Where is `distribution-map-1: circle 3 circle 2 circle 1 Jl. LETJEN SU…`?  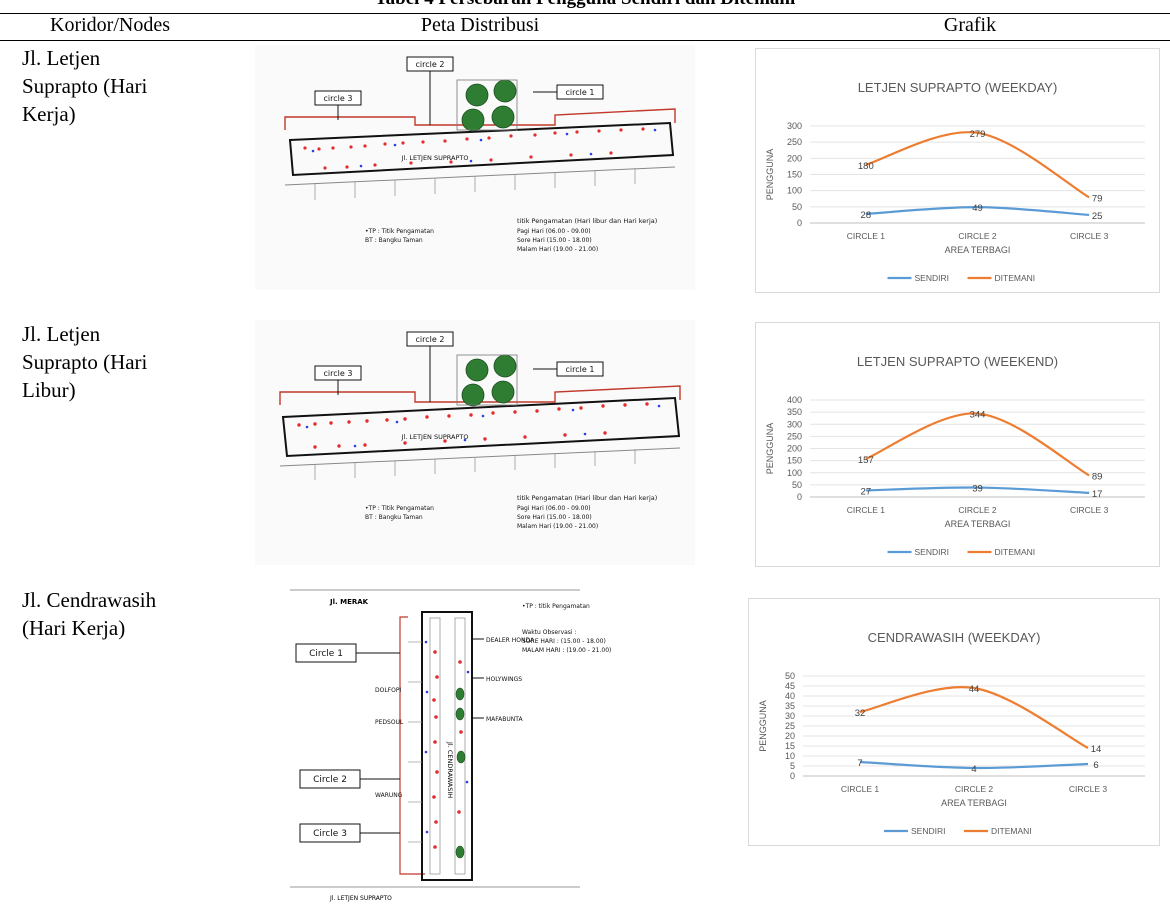
distribution-map-1: circle 3 circle 2 circle 1 Jl. LETJEN SU… is located at coordinates (475, 167).